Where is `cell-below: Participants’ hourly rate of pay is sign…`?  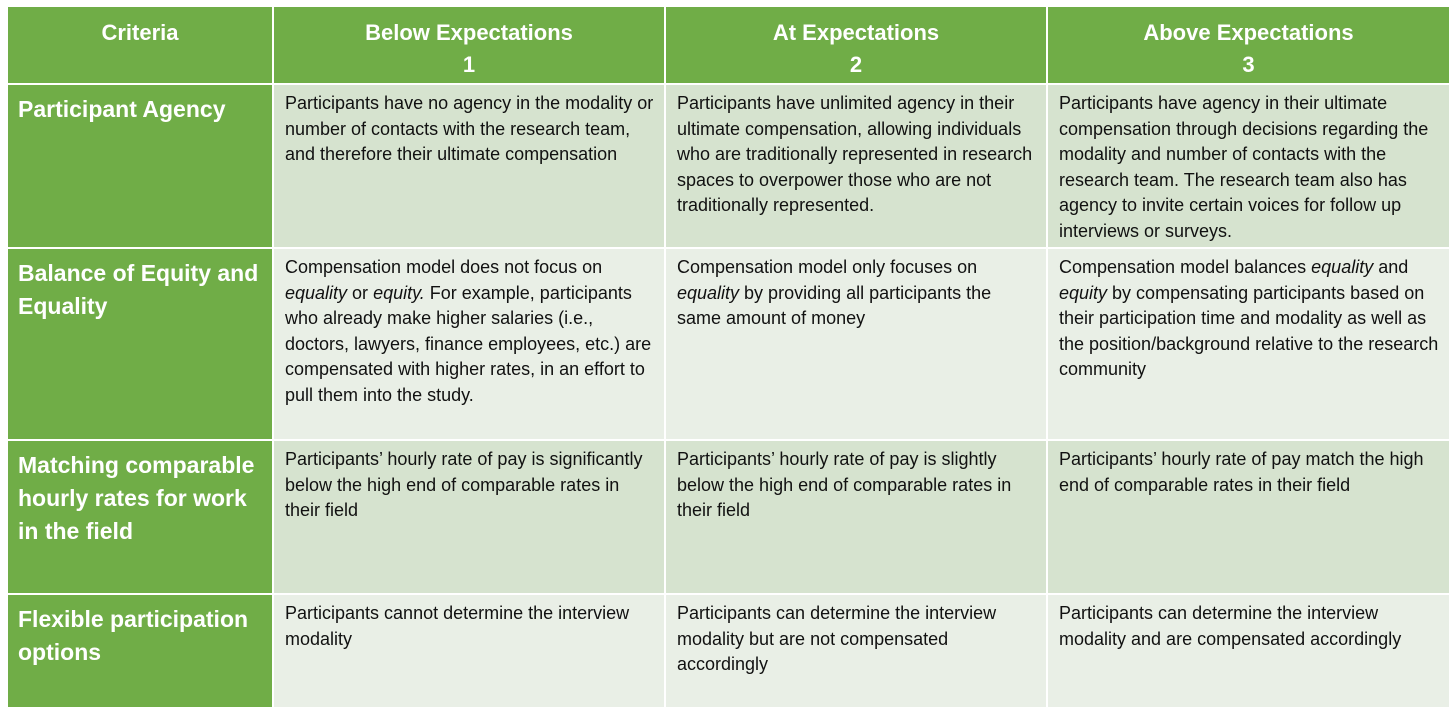
cell-below: Participants’ hourly rate of pay is sign… is located at coordinates (469, 517).